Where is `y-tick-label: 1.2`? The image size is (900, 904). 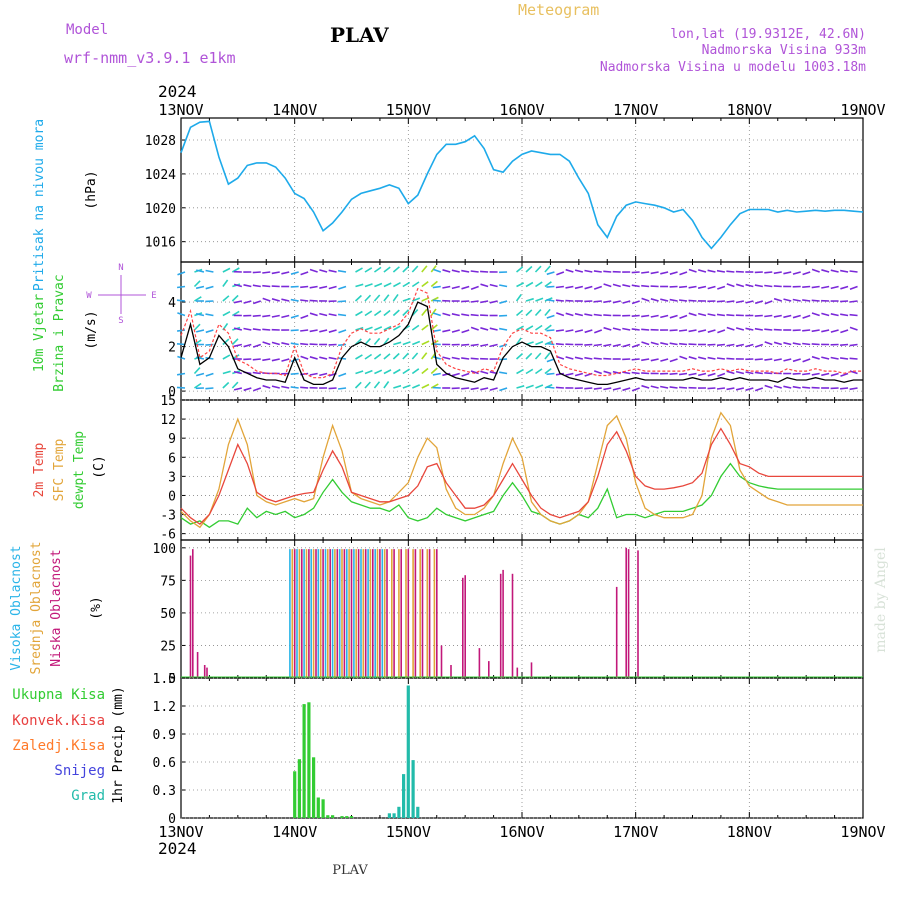 y-tick-label: 1.2 is located at coordinates (164, 707).